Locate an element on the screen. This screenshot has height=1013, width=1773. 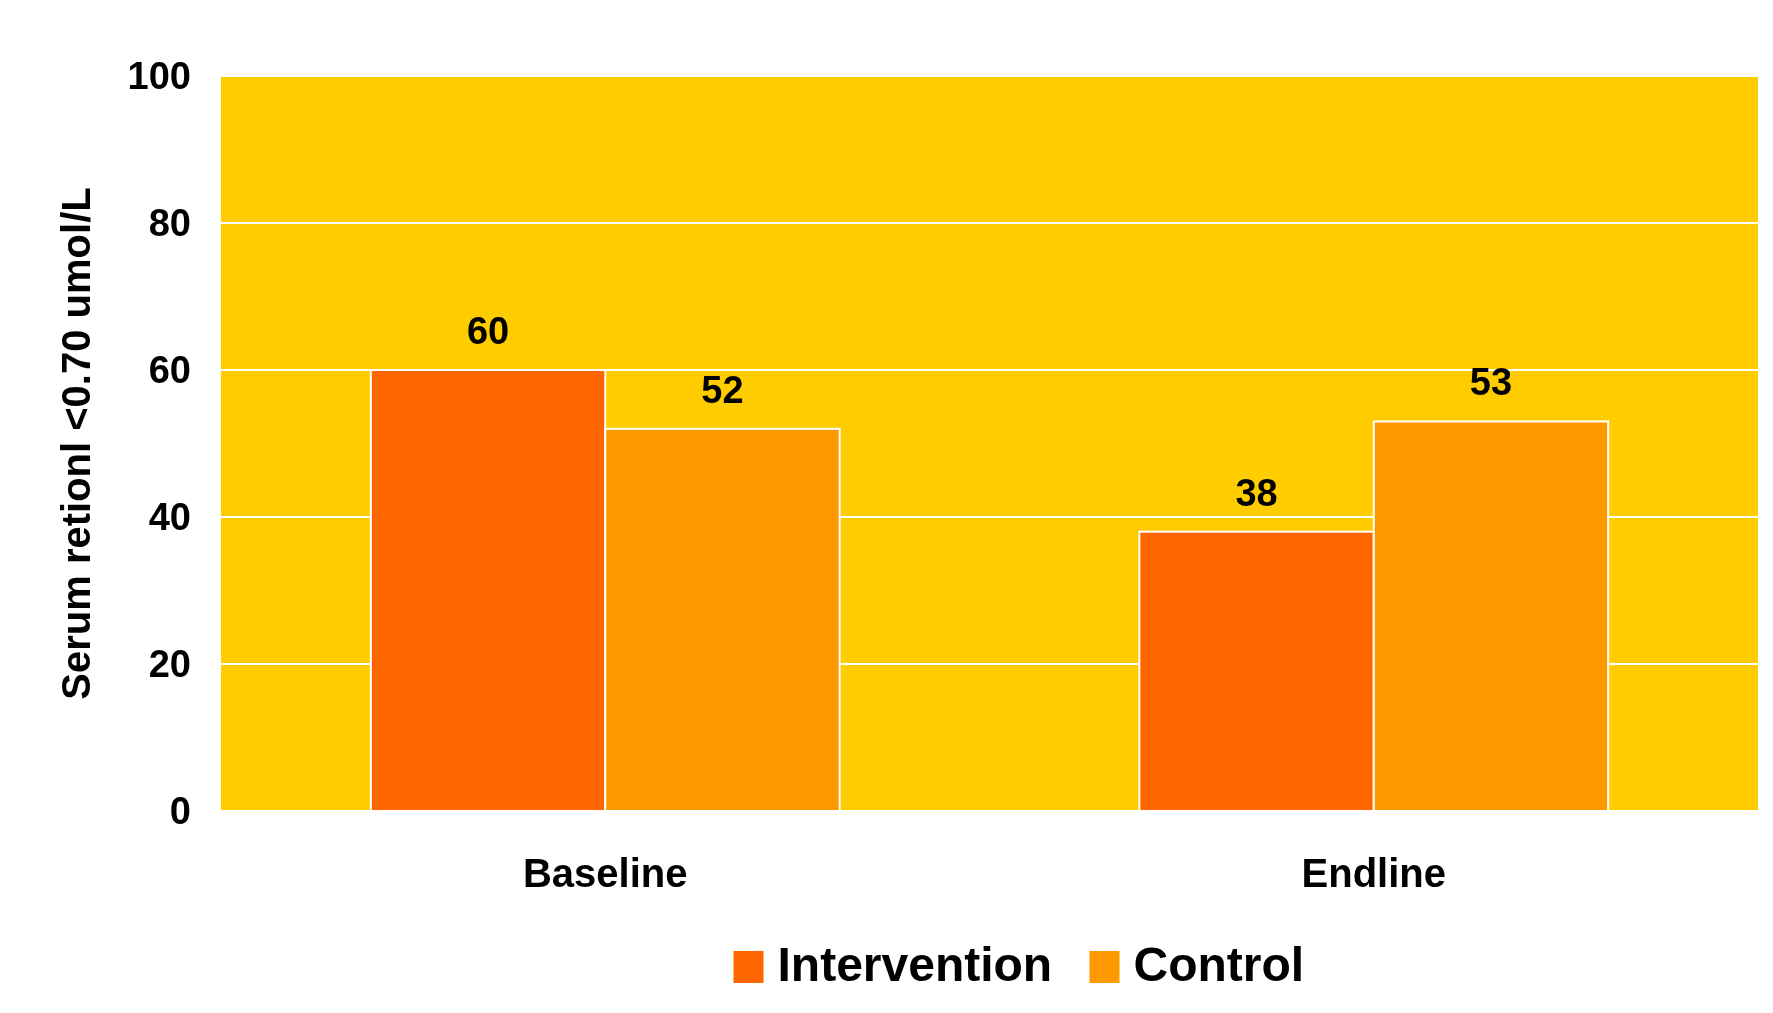
x-tick-label: Baseline is located at coordinates (605, 873).